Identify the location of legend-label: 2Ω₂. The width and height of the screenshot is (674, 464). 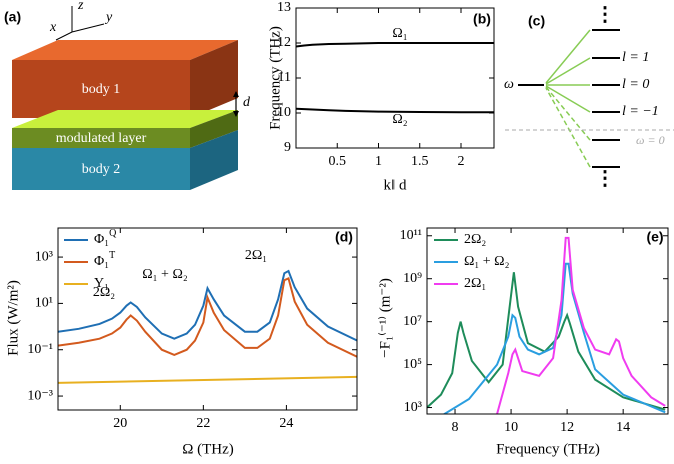
(475, 239).